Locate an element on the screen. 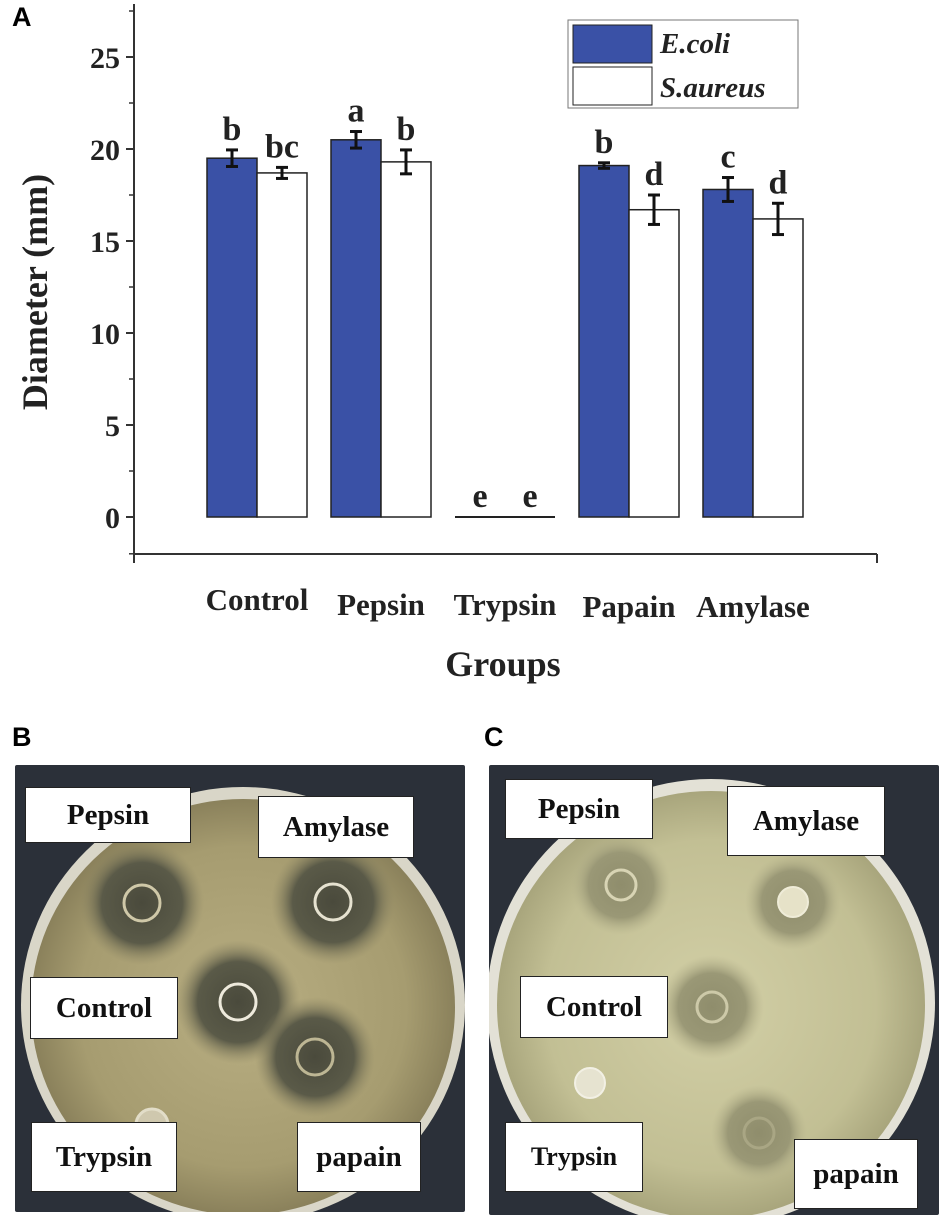  y-ticks: 0 5 10 15 20 25 is located at coordinates (112, 282).